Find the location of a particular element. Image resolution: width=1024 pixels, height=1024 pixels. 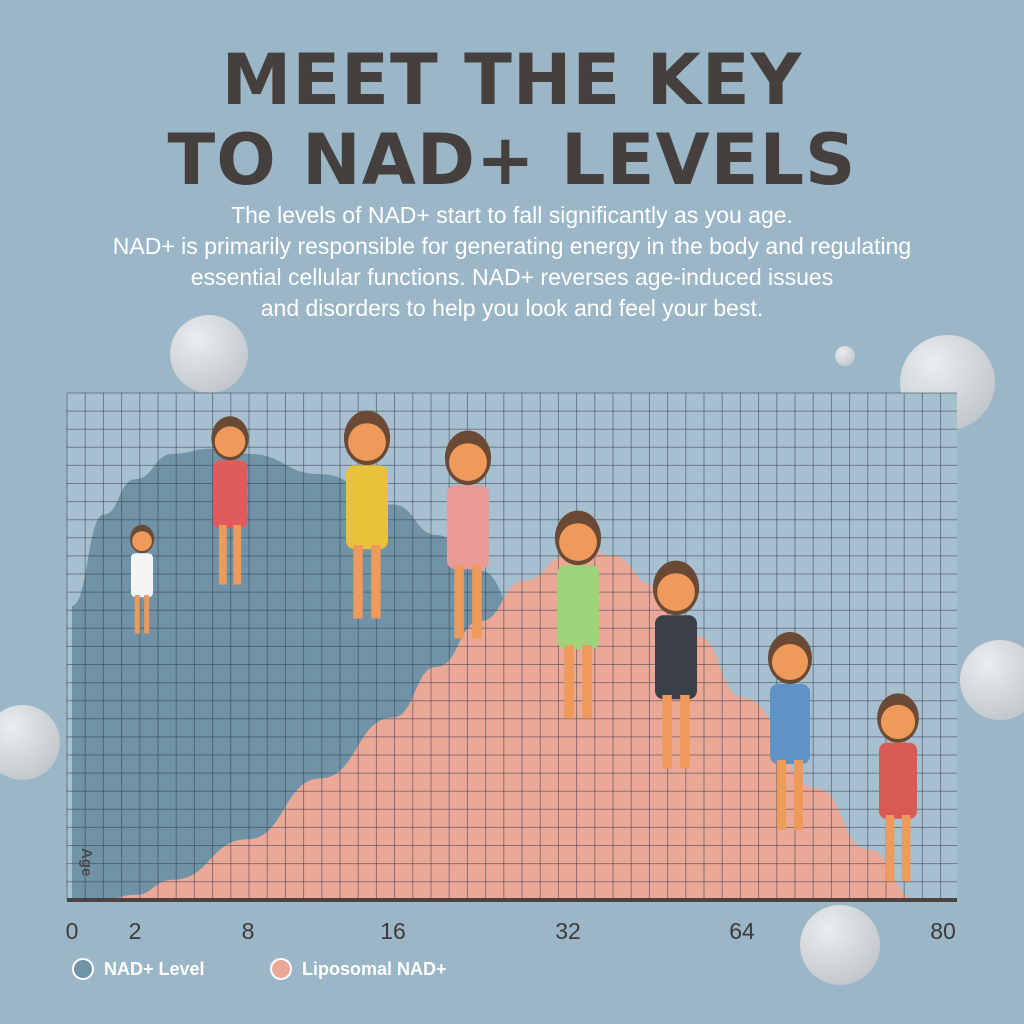

title-line-1: MEET THE KEY is located at coordinates (512, 80).